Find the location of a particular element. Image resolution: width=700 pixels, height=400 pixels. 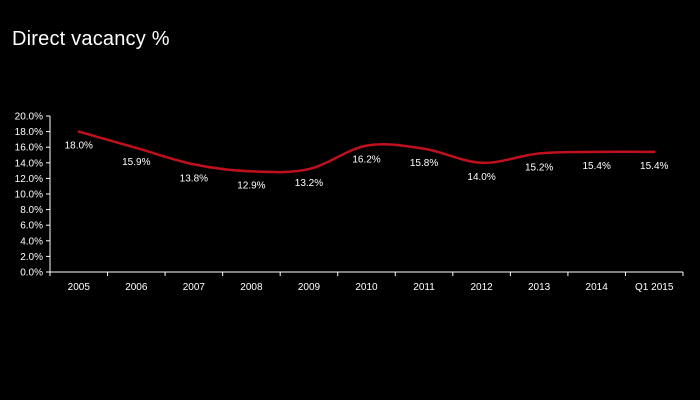

series-group is located at coordinates (366, 152).